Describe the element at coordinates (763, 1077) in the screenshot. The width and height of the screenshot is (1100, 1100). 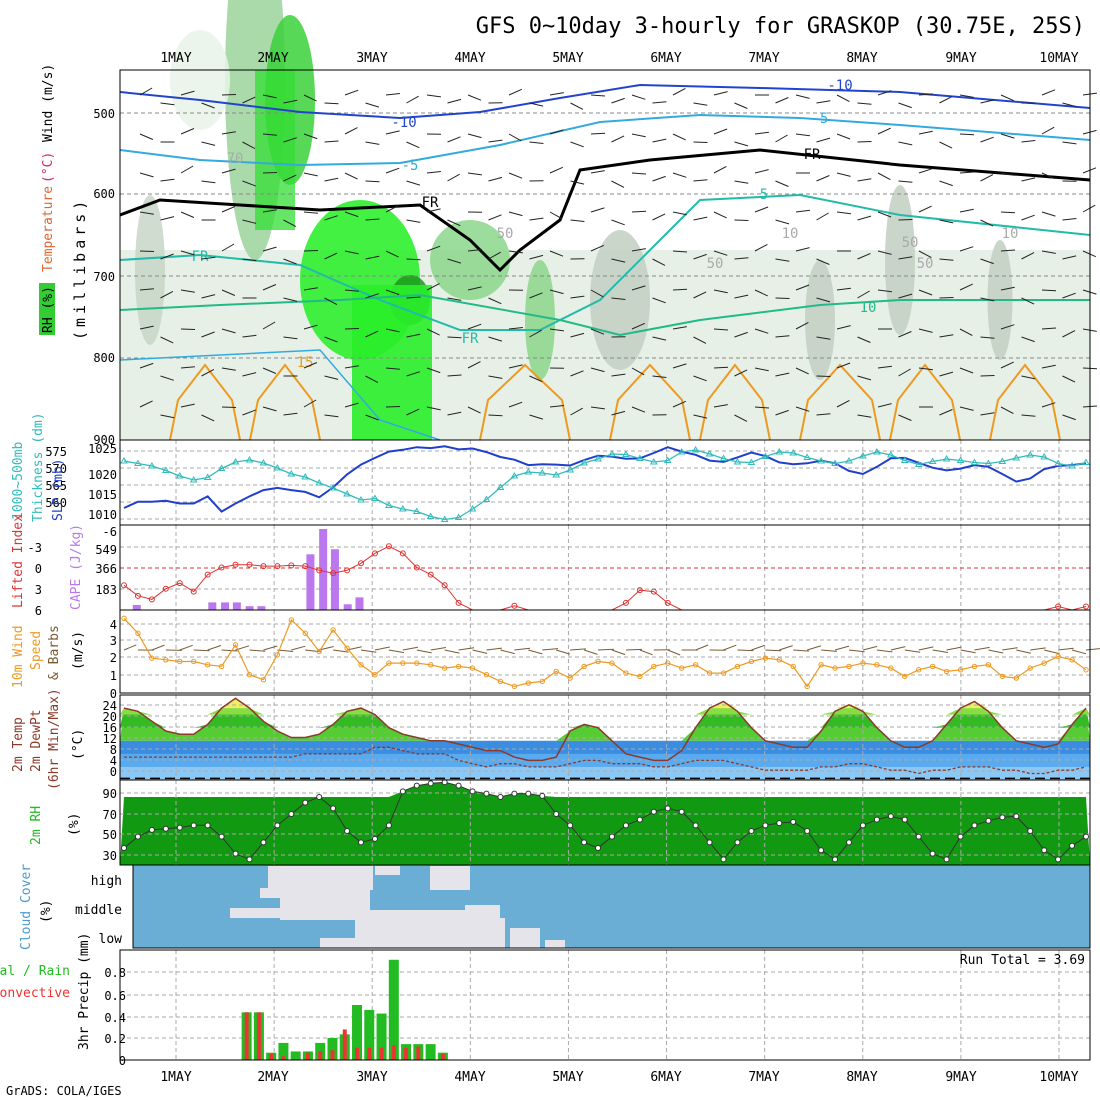
I see `date-label-bottom: 7MAY` at that location.